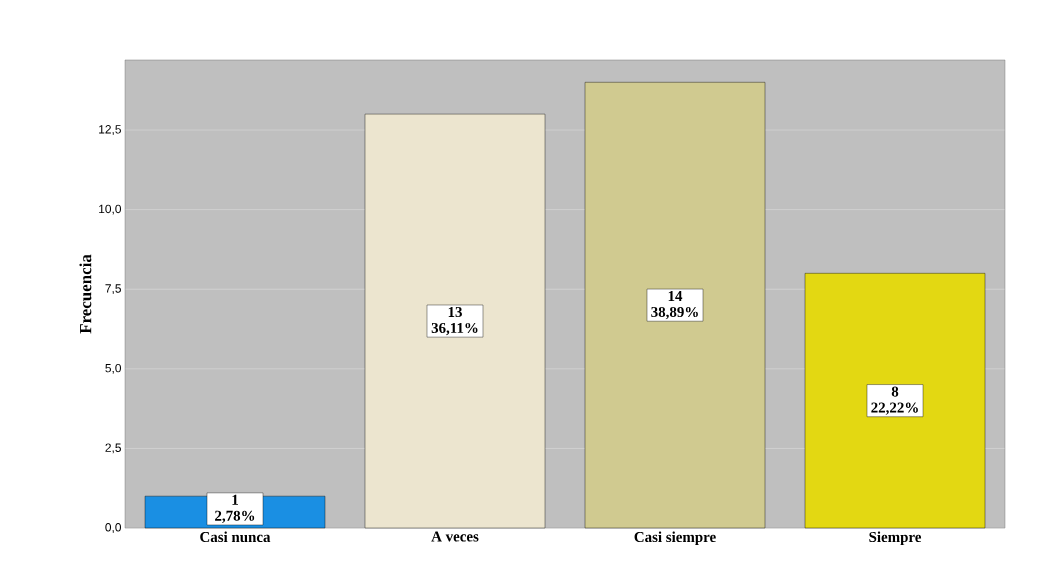 The height and width of the screenshot is (578, 1041). What do you see at coordinates (113, 289) in the screenshot?
I see `y-tick-label: 7,5` at bounding box center [113, 289].